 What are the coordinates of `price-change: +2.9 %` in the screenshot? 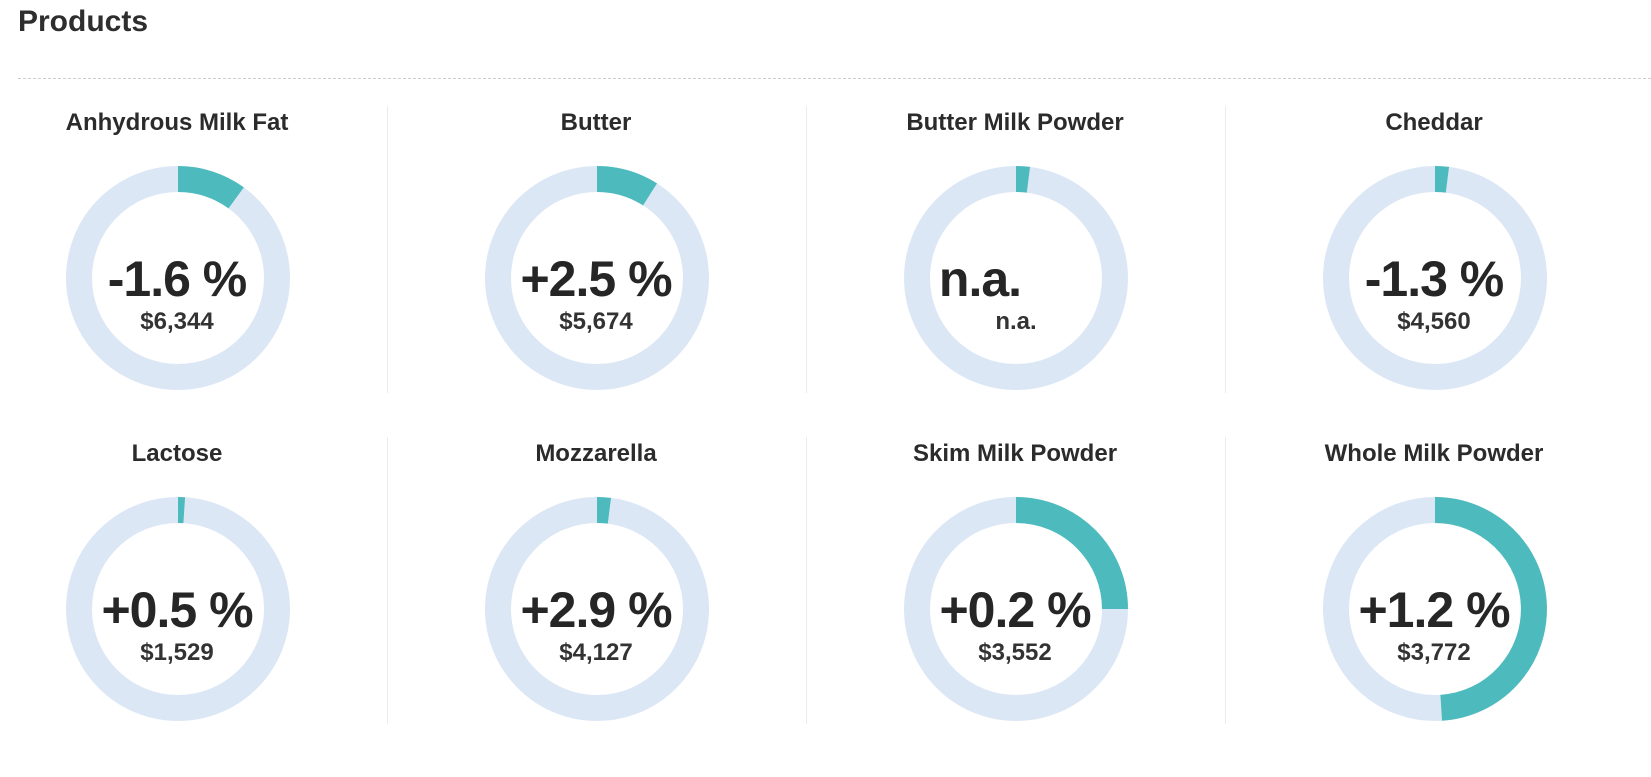 It's located at (596, 610).